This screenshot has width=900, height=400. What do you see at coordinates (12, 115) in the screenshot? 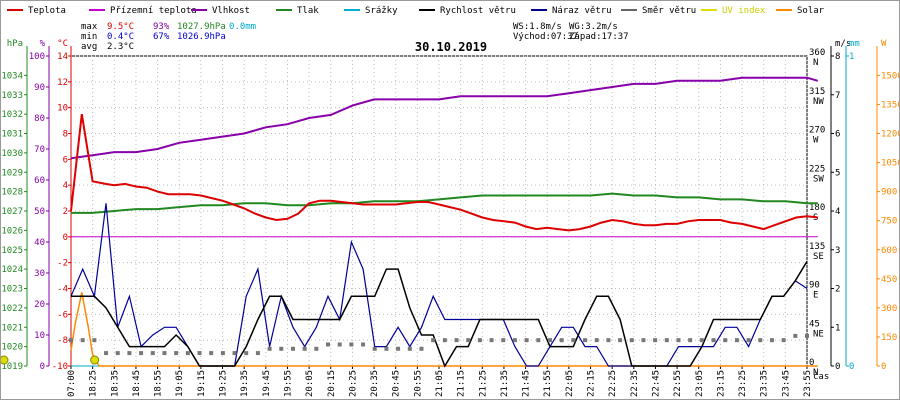
I see `axis-hpa-tick-label: 1032` at bounding box center [12, 115].